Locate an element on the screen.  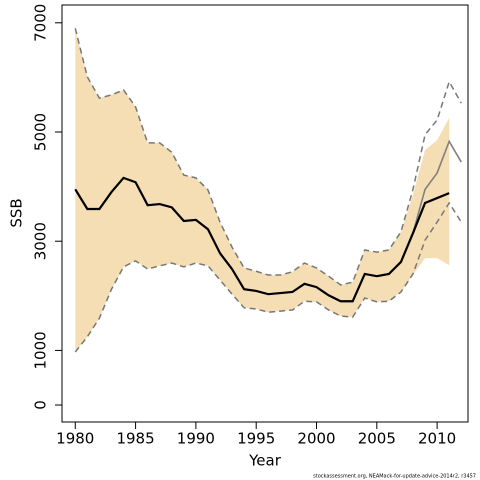
x-tick-label: 2010 is located at coordinates (437, 439).